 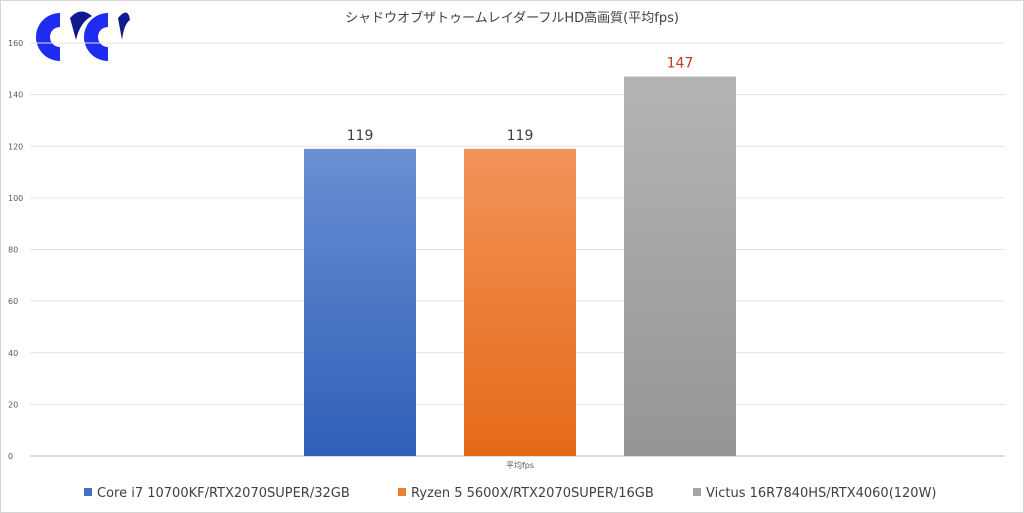 I want to click on legend-label-core-i7: Core i7 10700KF/RTX2070SUPER/32GB, so click(x=223, y=493).